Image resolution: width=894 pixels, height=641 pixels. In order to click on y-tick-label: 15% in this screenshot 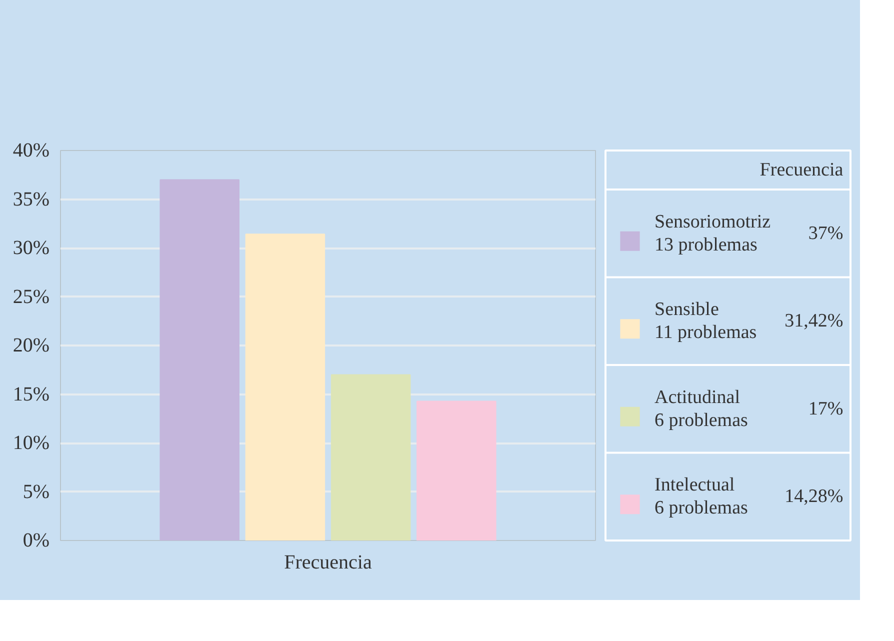, I will do `click(31, 394)`.